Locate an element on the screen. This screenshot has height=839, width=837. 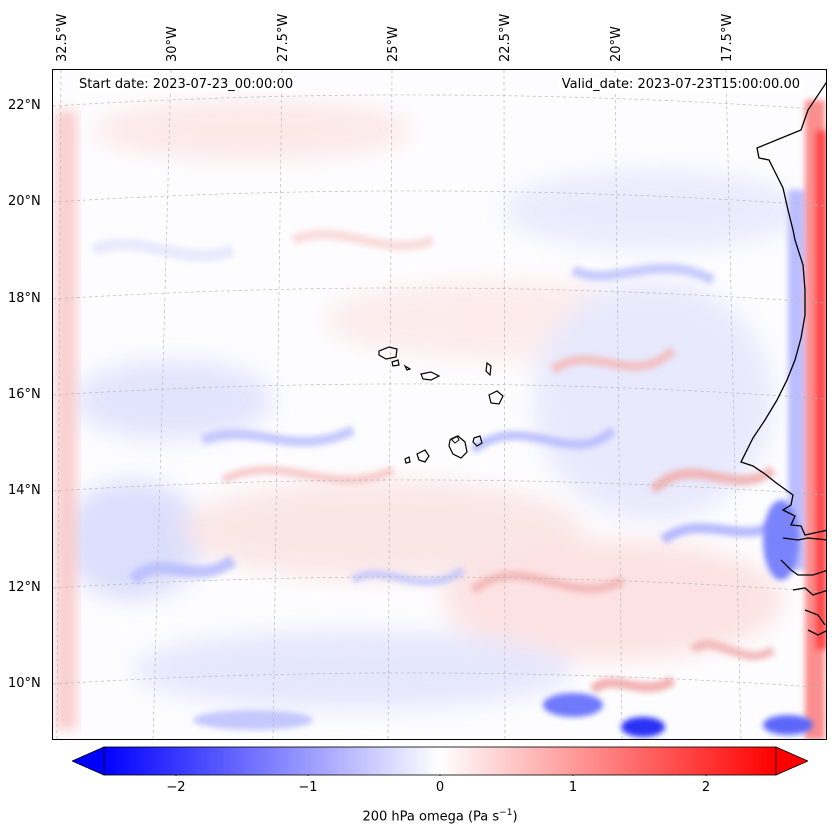
lon-label-30w: 30°W is located at coordinates (172, 44).